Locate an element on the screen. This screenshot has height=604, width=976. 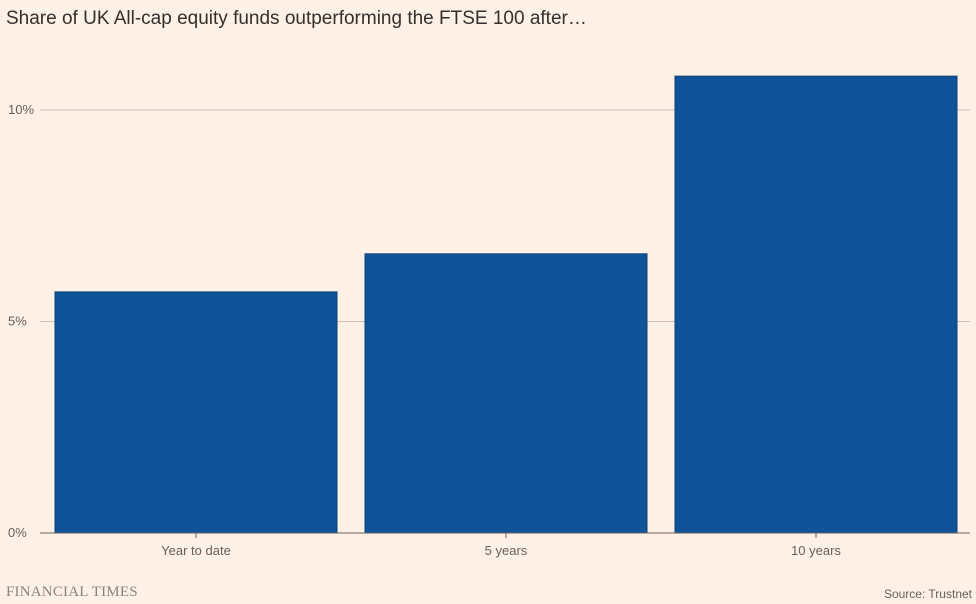
x-tick-label: Year to date is located at coordinates (196, 550).